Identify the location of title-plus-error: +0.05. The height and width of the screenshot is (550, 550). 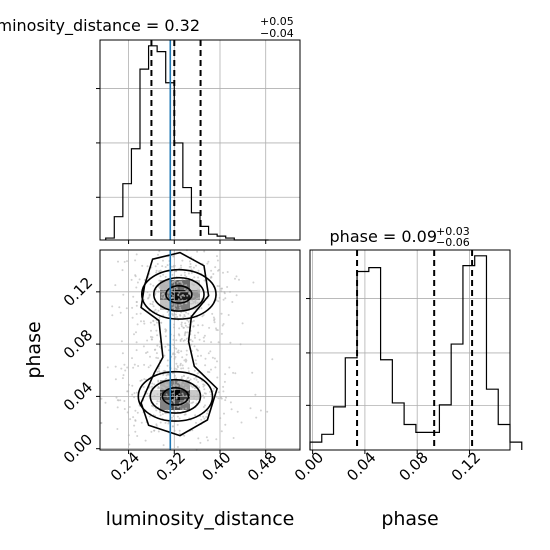
(277, 21).